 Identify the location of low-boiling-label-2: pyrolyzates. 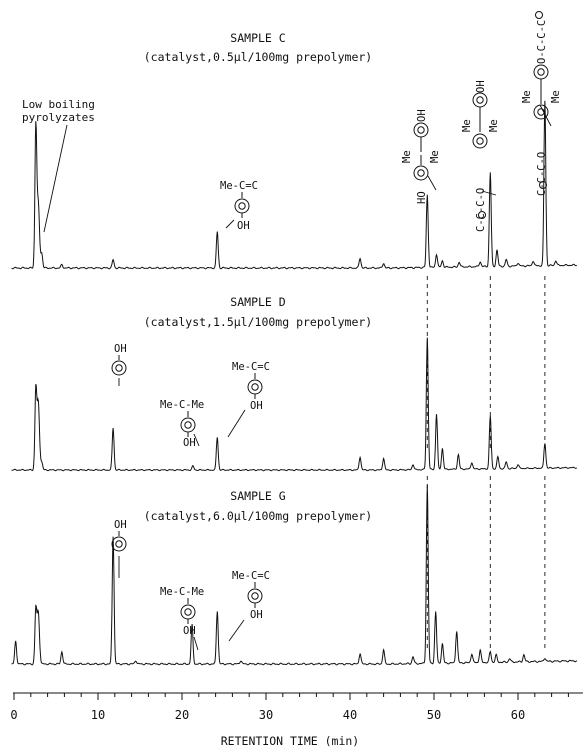
(58, 117).